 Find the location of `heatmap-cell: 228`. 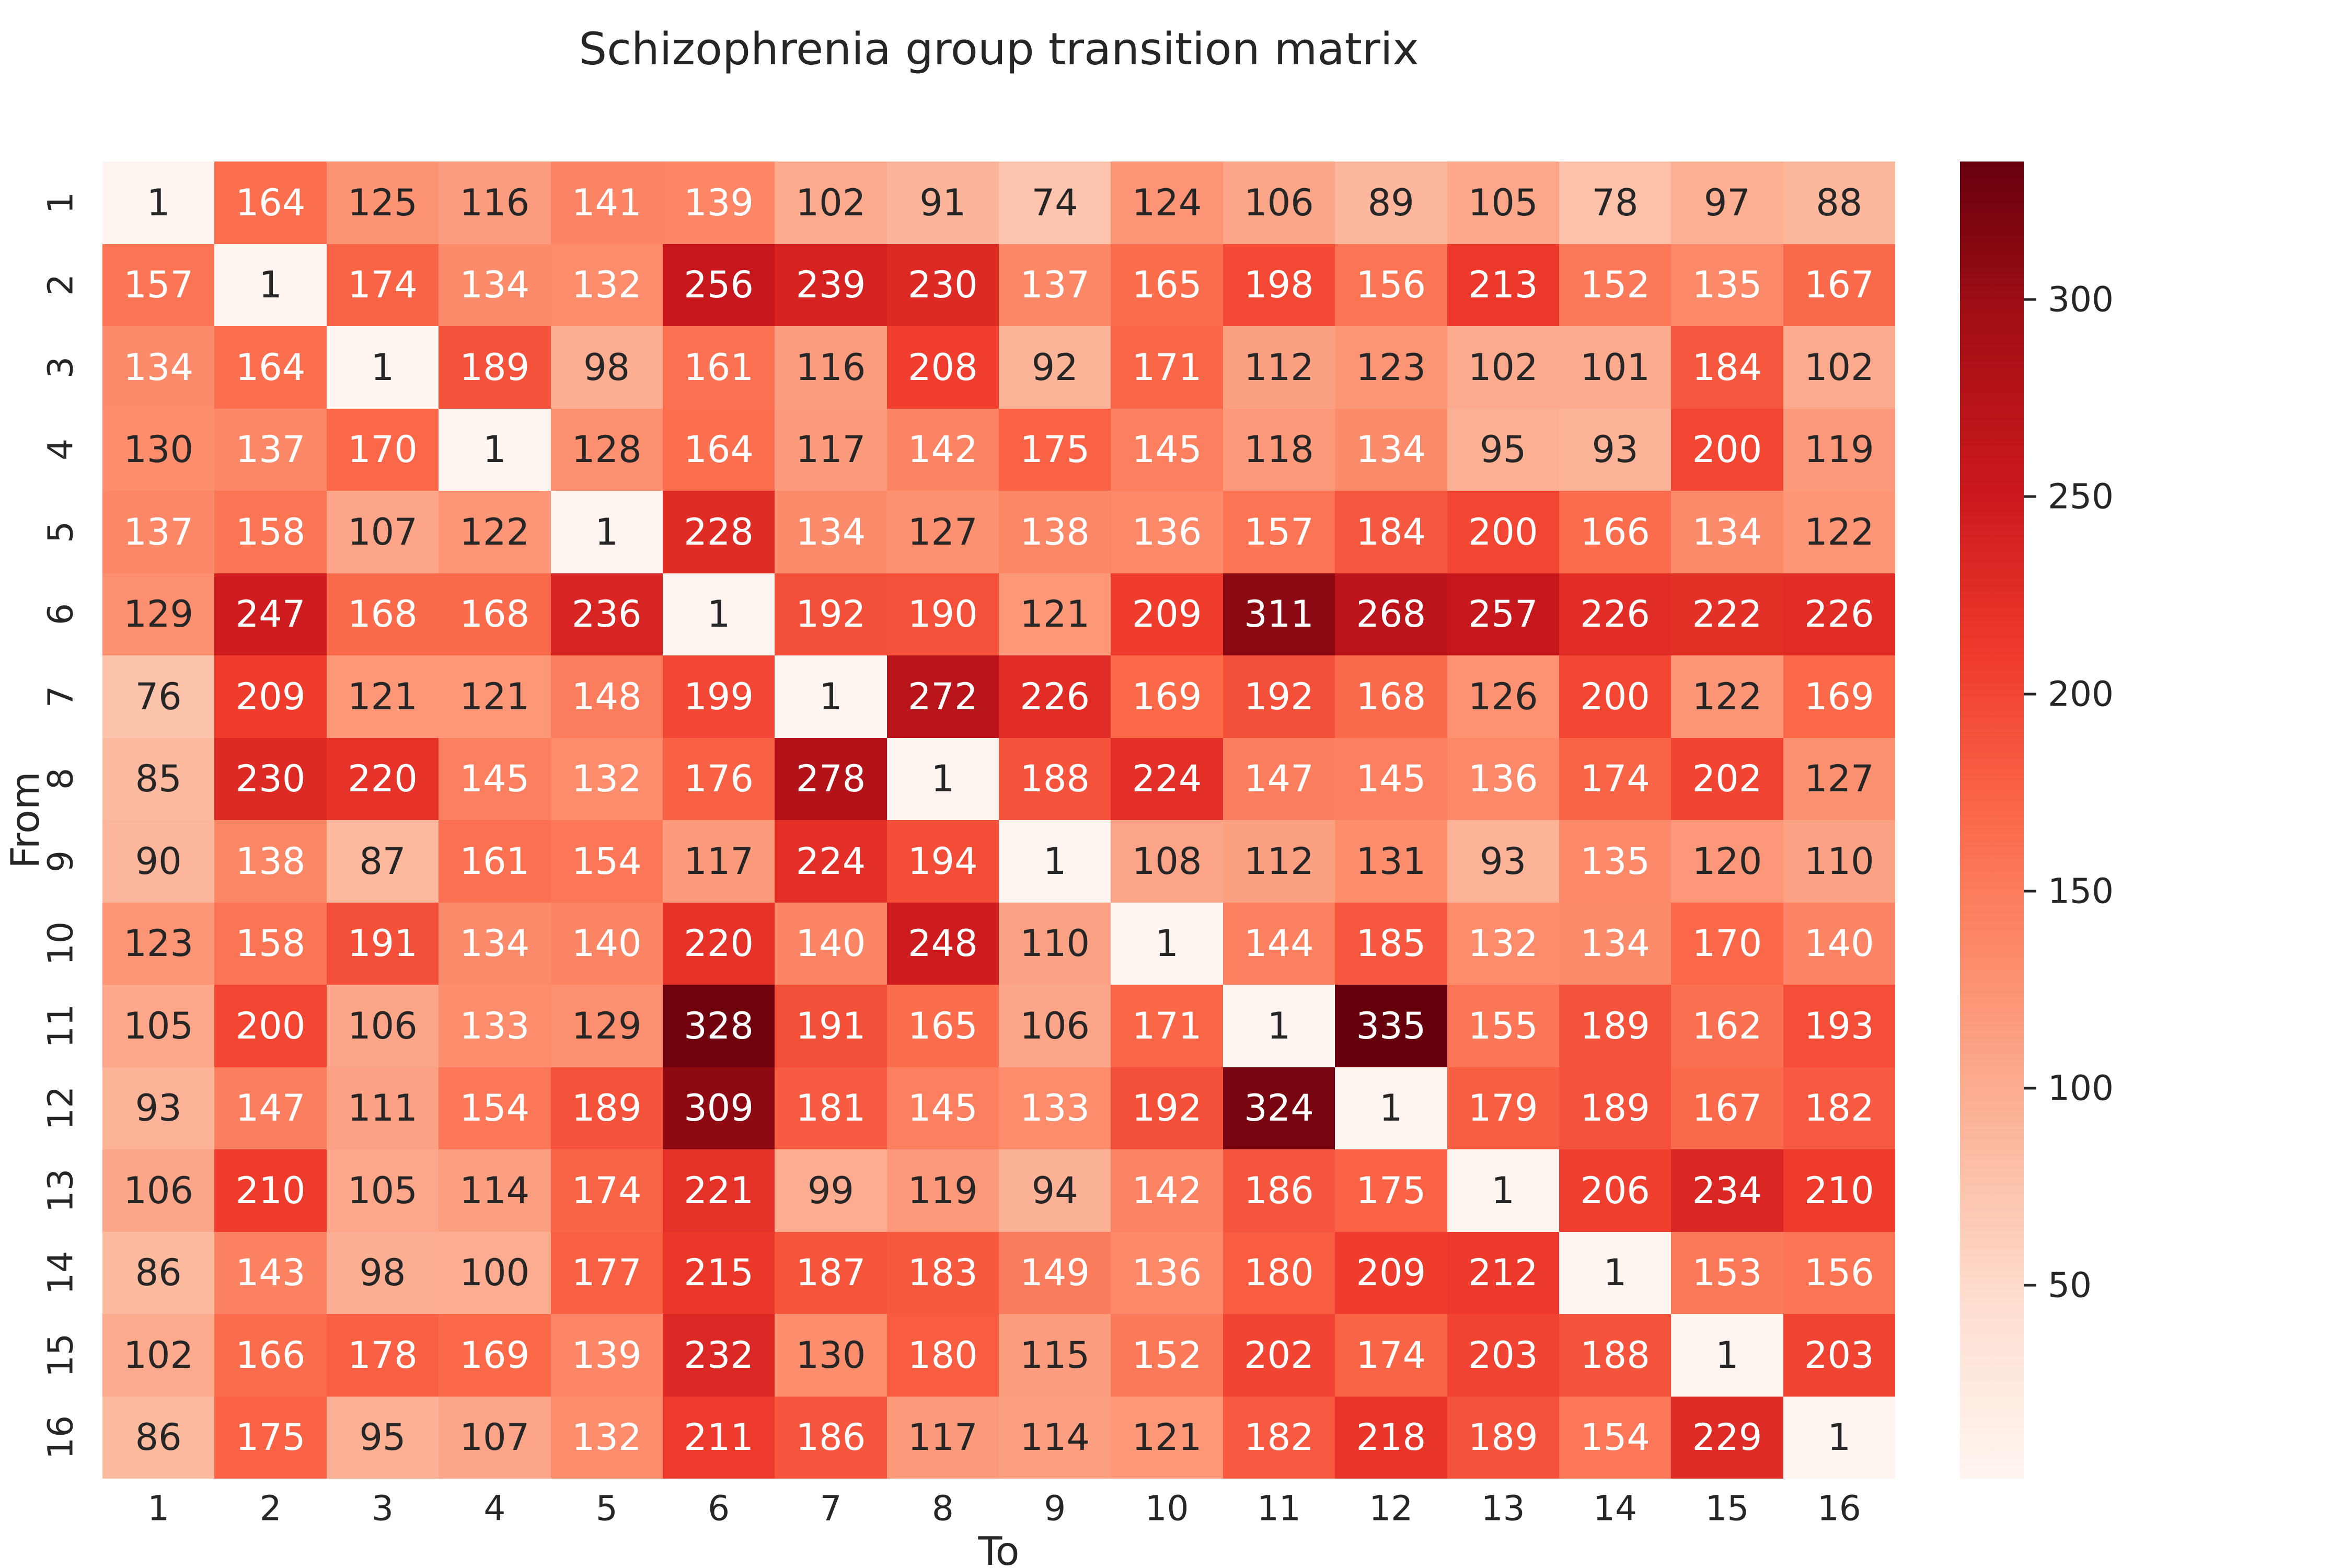

heatmap-cell: 228 is located at coordinates (718, 532).